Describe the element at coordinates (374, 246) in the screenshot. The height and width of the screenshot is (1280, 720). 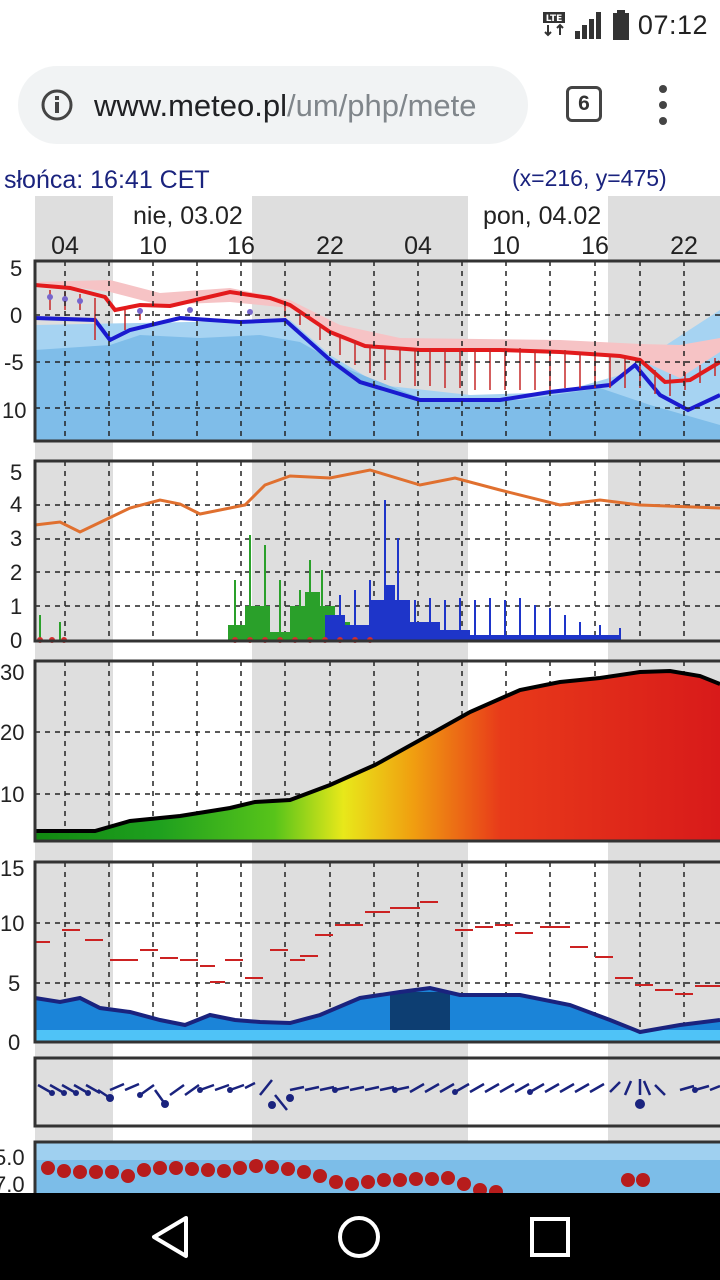
I see `hour-labels: 04 10 16 22 04 10 16 22` at that location.